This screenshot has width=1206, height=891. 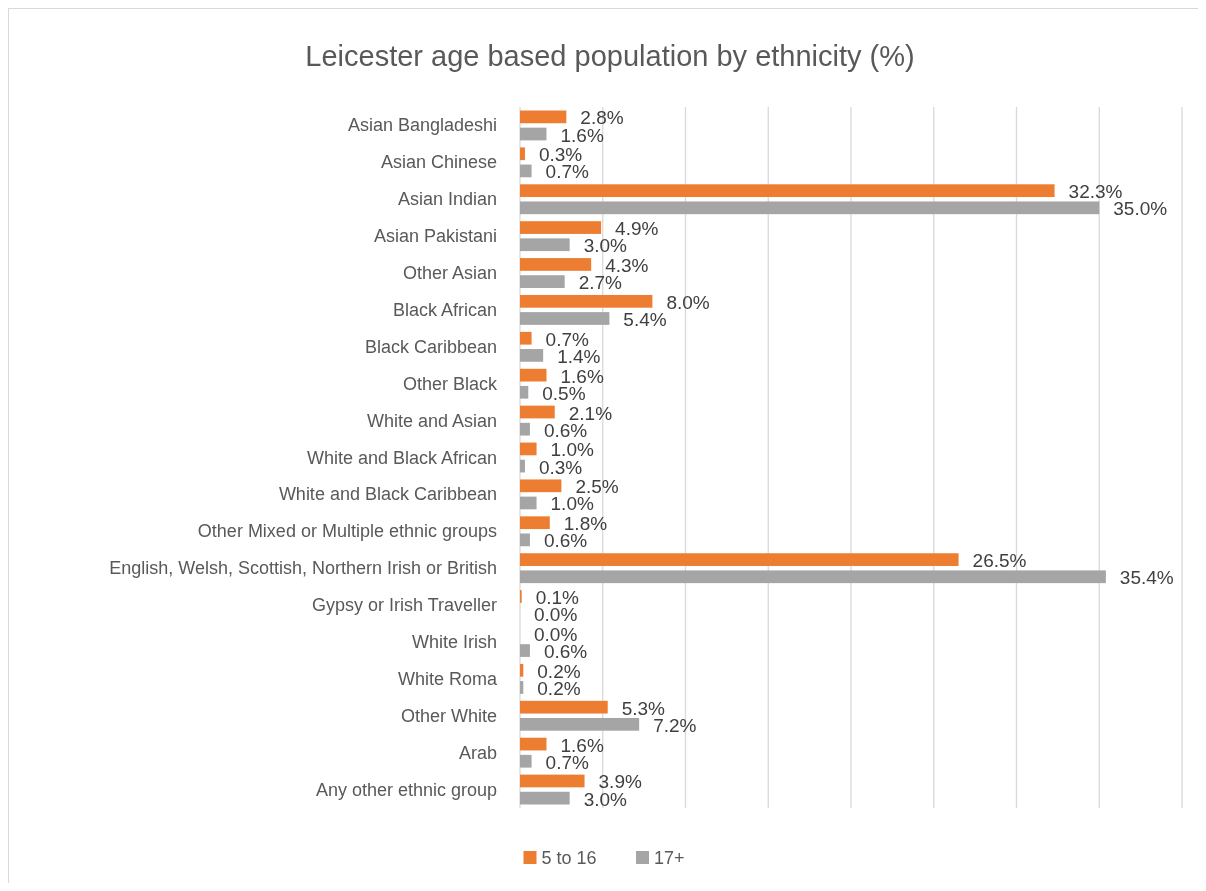 I want to click on y-tick-label: White and Black Caribbean, so click(x=387, y=494).